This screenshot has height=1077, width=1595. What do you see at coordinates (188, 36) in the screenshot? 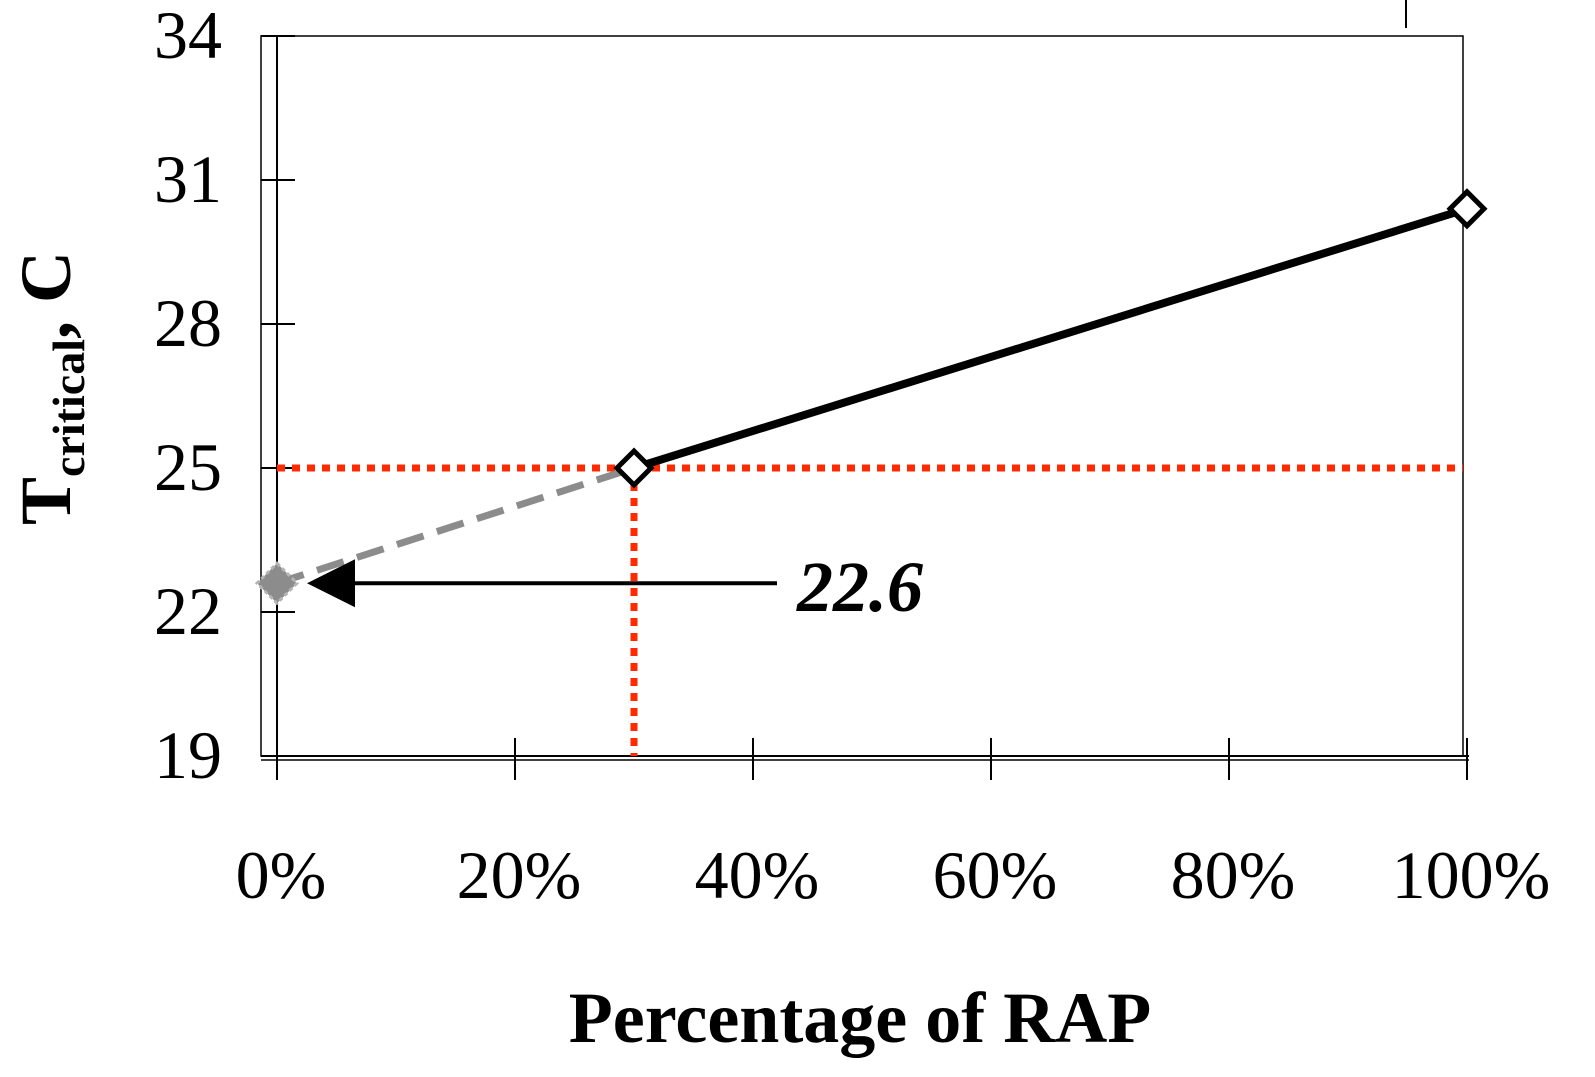
I see `y-tick-label: 34` at bounding box center [188, 36].